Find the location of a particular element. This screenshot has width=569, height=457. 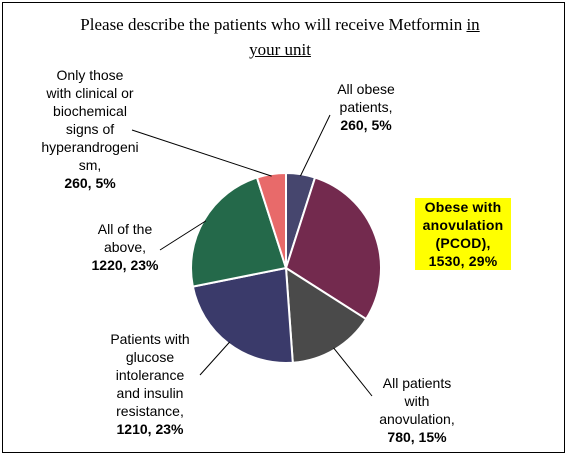

label-line: anovulation, is located at coordinates (417, 419).